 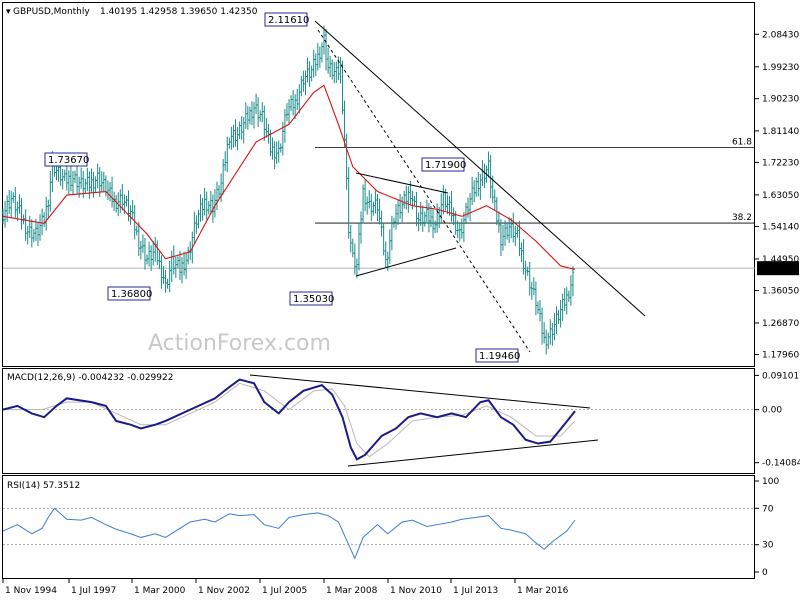 I want to click on current-price-box, so click(x=778, y=268).